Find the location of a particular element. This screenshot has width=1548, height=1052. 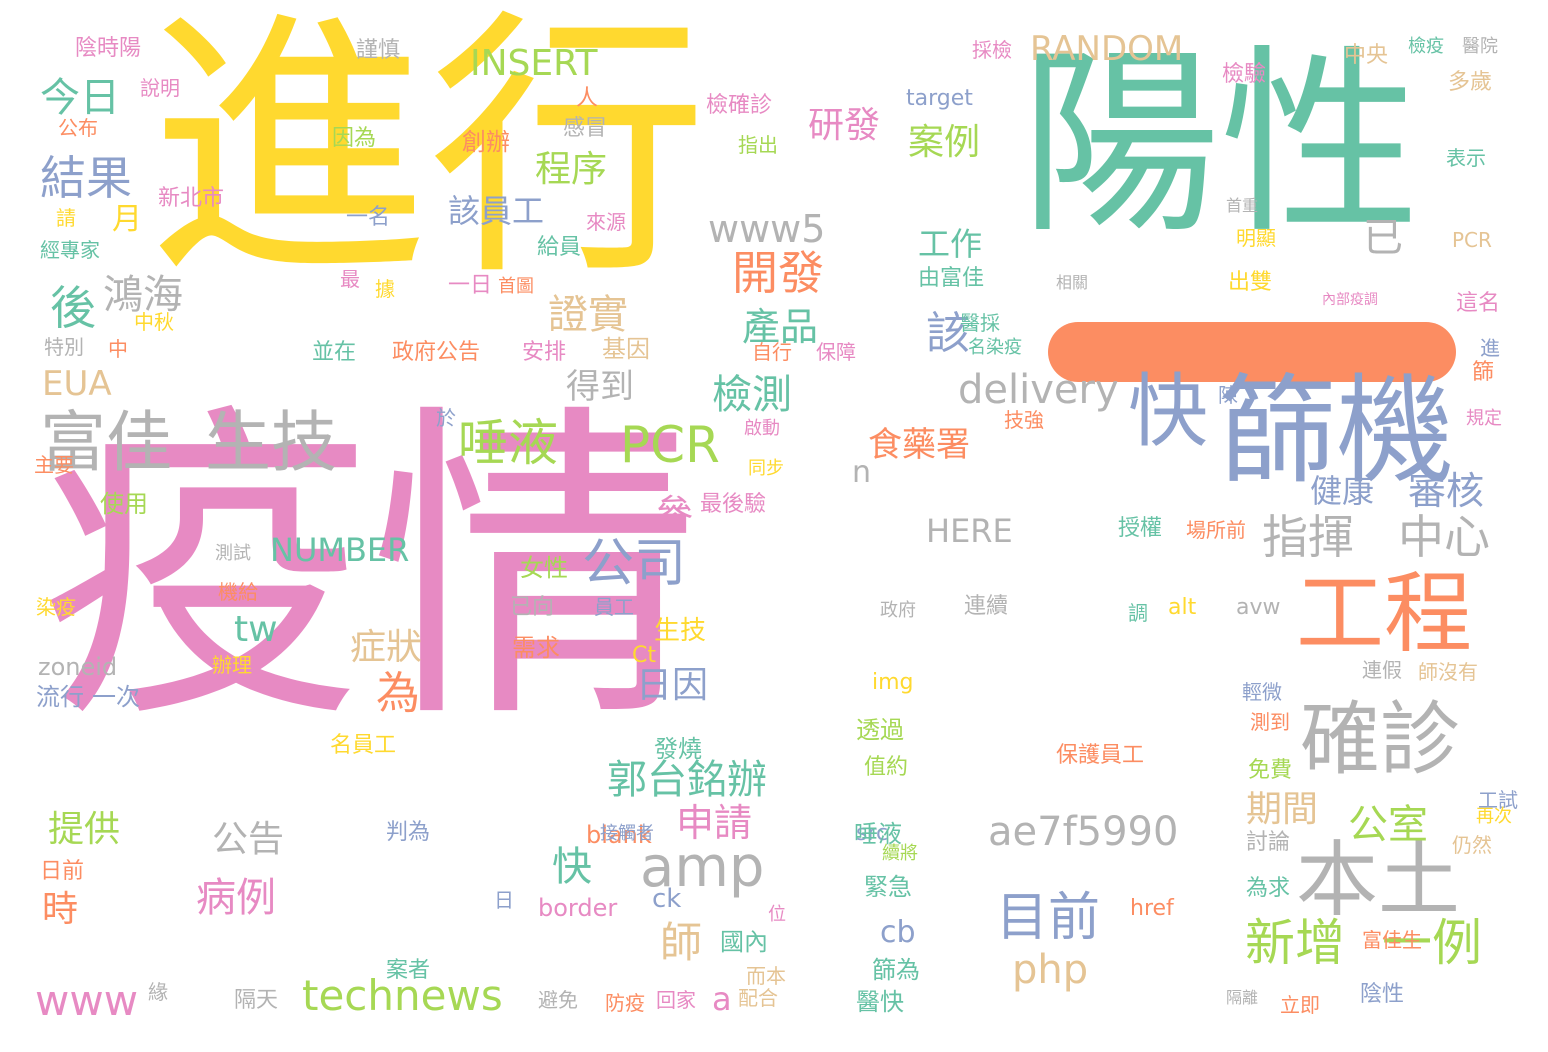

word-48: 健康 is located at coordinates (1342, 491).